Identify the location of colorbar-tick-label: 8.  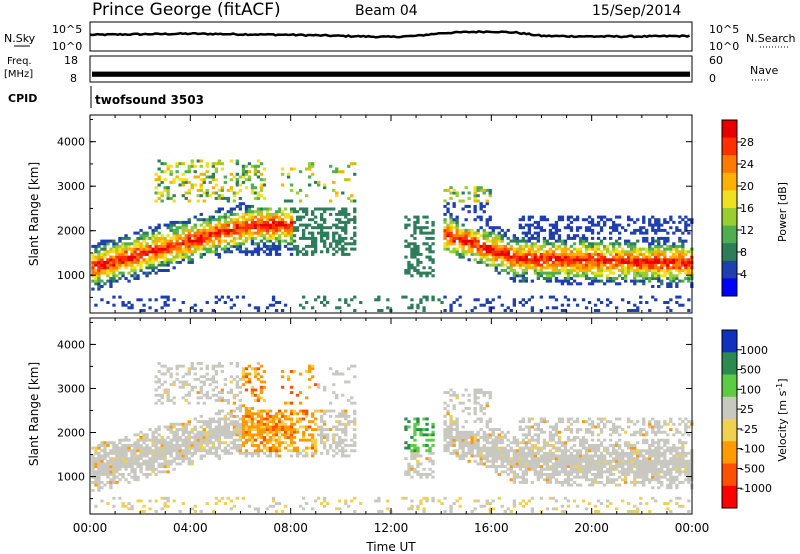
(743, 252).